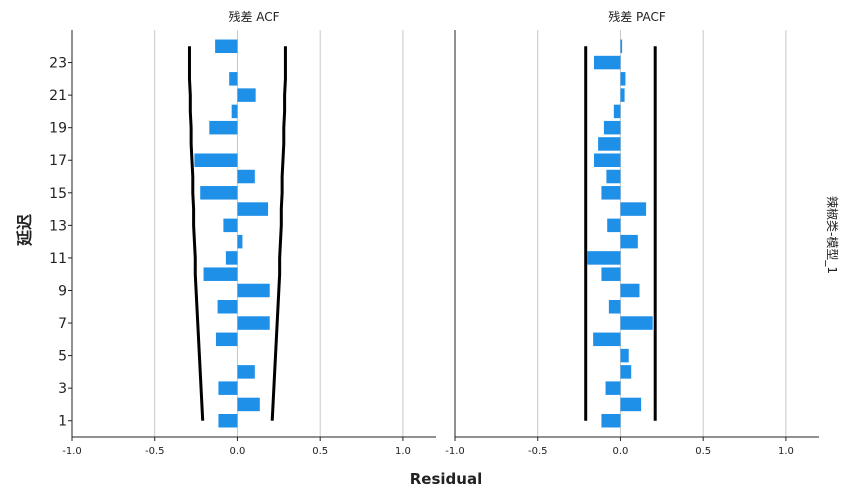 This screenshot has height=503, width=853. Describe the element at coordinates (58, 129) in the screenshot. I see `y-tick-label: 19` at that location.